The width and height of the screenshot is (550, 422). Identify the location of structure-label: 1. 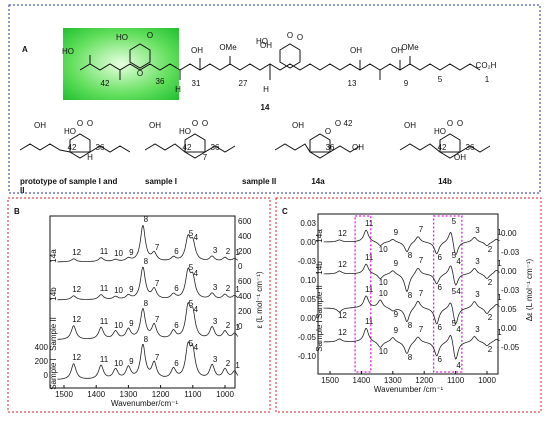
(487, 79).